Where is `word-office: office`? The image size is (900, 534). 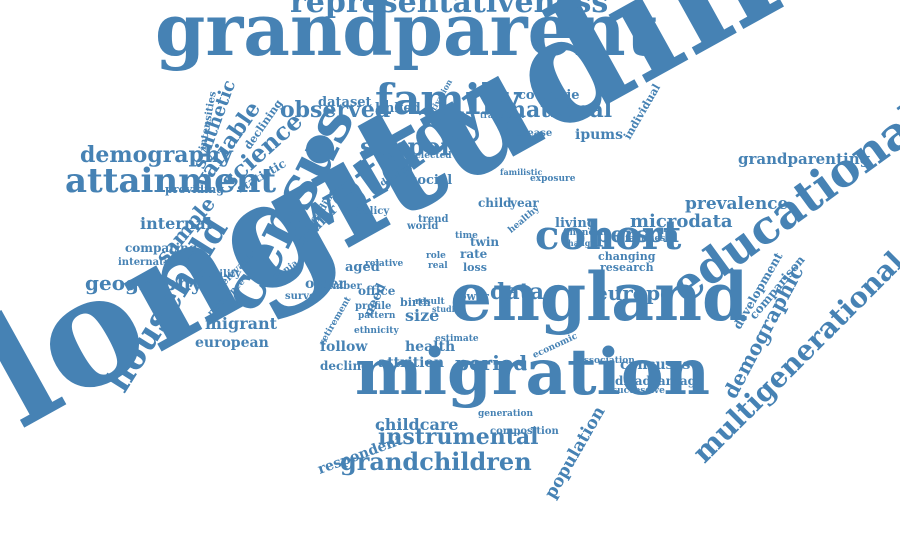 word-office: office is located at coordinates (377, 290).